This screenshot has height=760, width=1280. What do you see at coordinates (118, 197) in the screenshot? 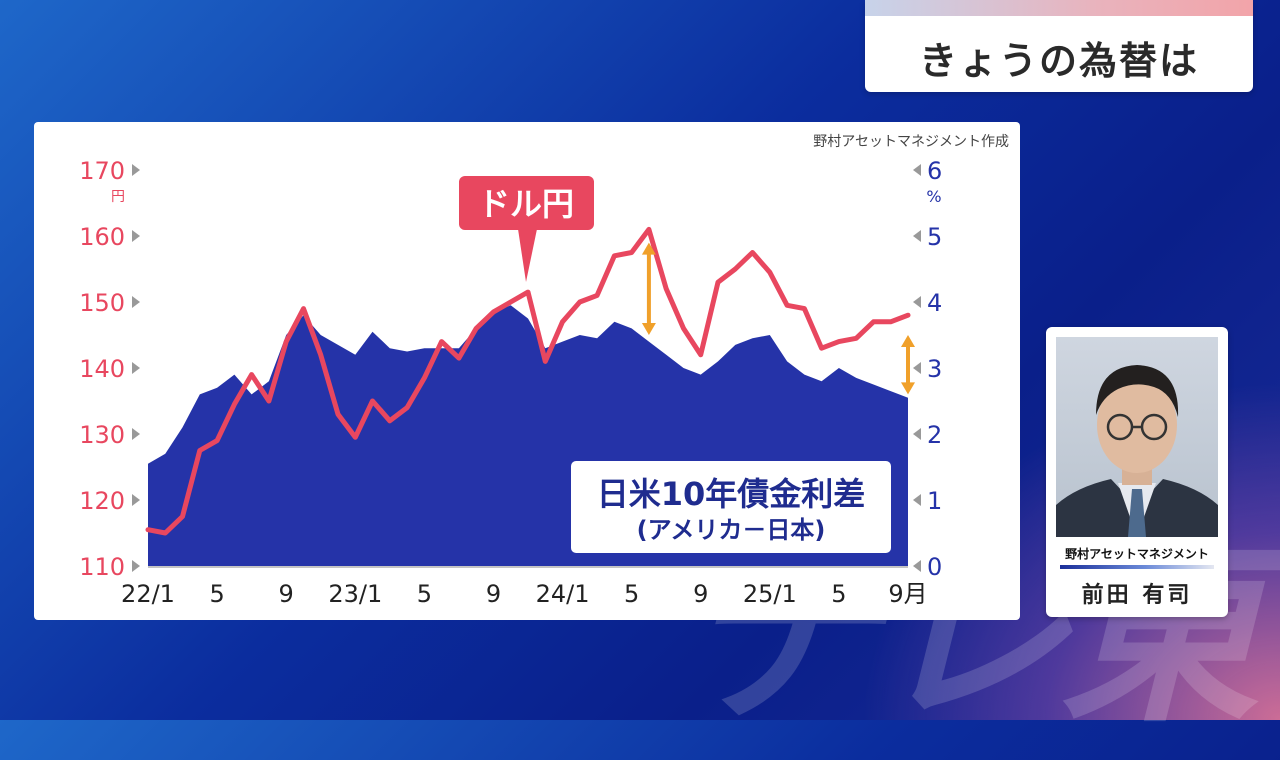
I see `y-left-unit: 円` at bounding box center [118, 197].